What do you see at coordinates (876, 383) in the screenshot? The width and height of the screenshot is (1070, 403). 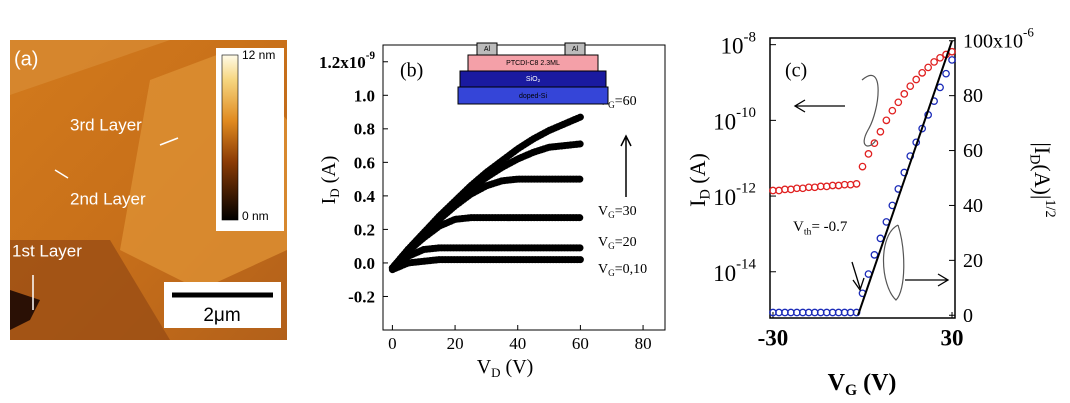 I see `x-axis-label-rest: (V)` at bounding box center [876, 383].